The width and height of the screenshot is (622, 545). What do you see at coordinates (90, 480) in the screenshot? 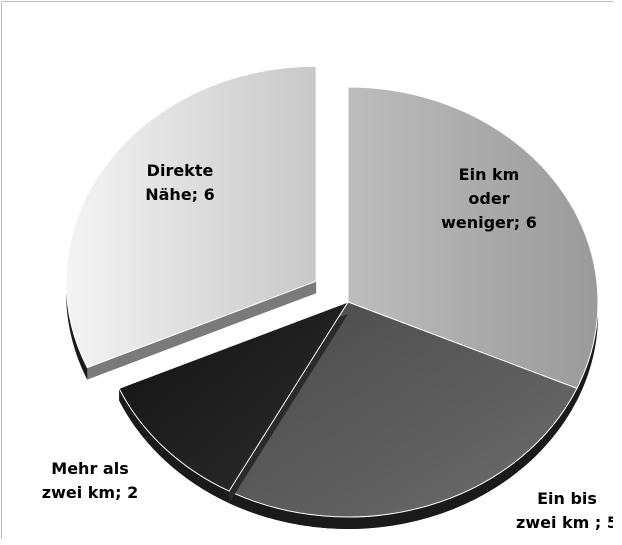
I see `pie-slice-label-3: Mehr als zwei km; 2` at bounding box center [90, 480].